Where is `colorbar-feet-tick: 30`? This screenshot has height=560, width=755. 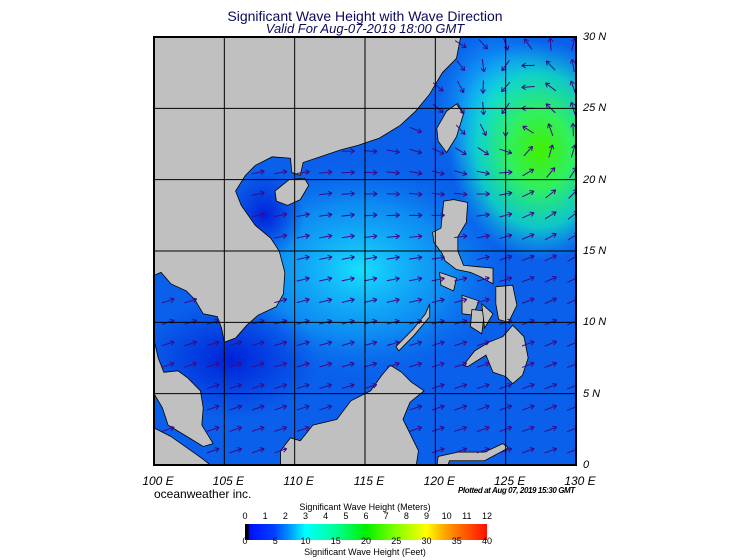
colorbar-feet-tick: 30 is located at coordinates (426, 541).